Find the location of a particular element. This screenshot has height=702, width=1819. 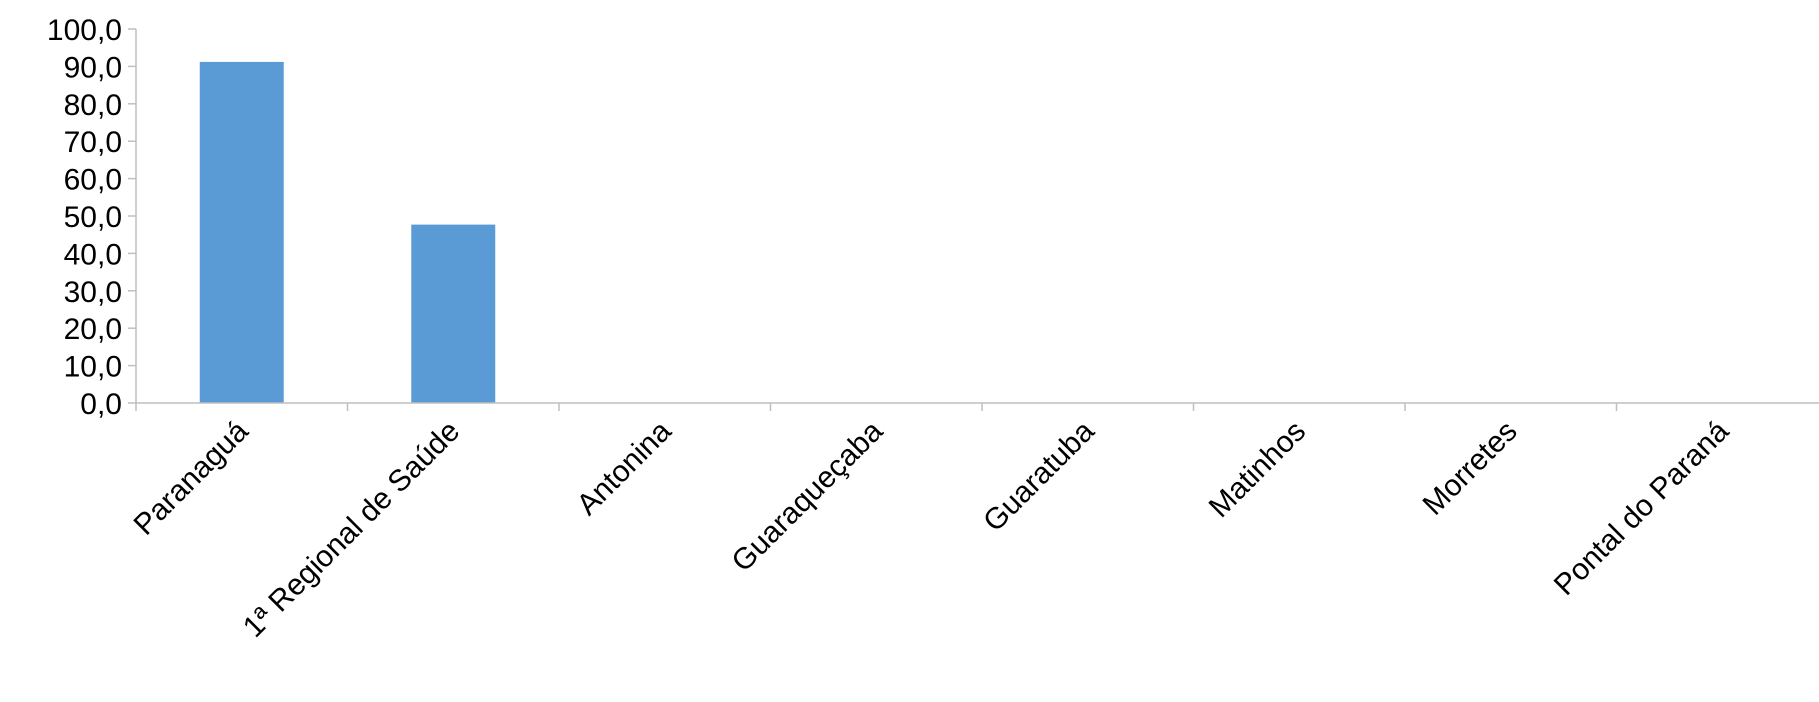

y-tick-label: 20,0 is located at coordinates (93, 329).